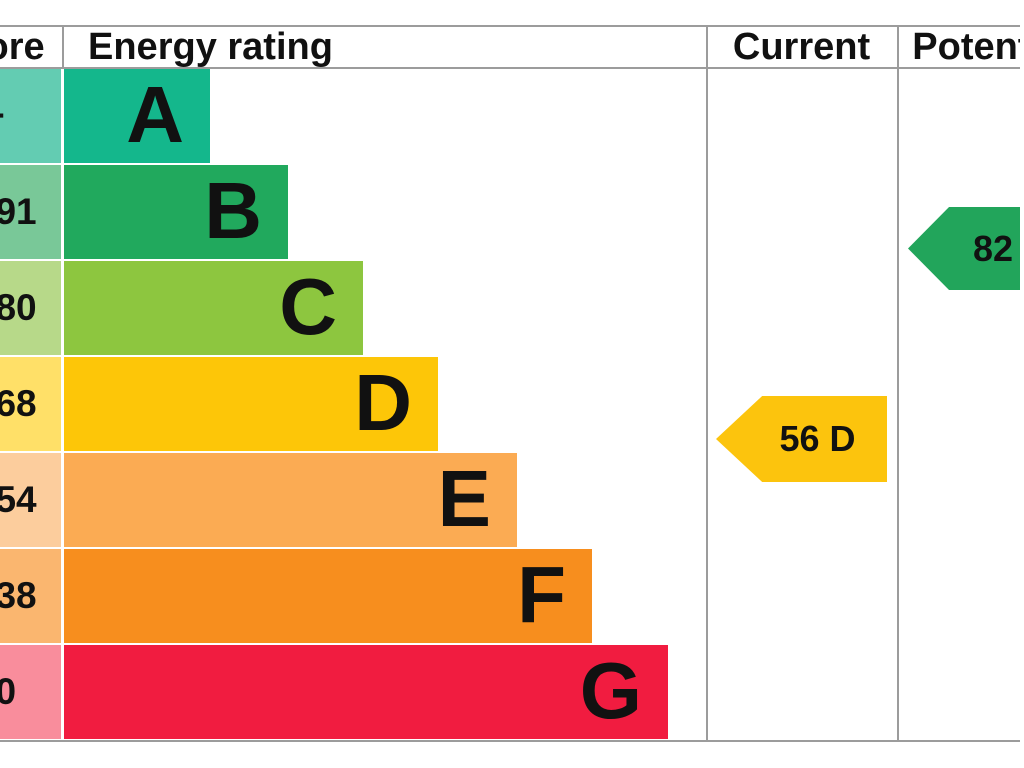 The height and width of the screenshot is (768, 1024). What do you see at coordinates (8, 691) in the screenshot?
I see `score-range-label-g: 1-20` at bounding box center [8, 691].